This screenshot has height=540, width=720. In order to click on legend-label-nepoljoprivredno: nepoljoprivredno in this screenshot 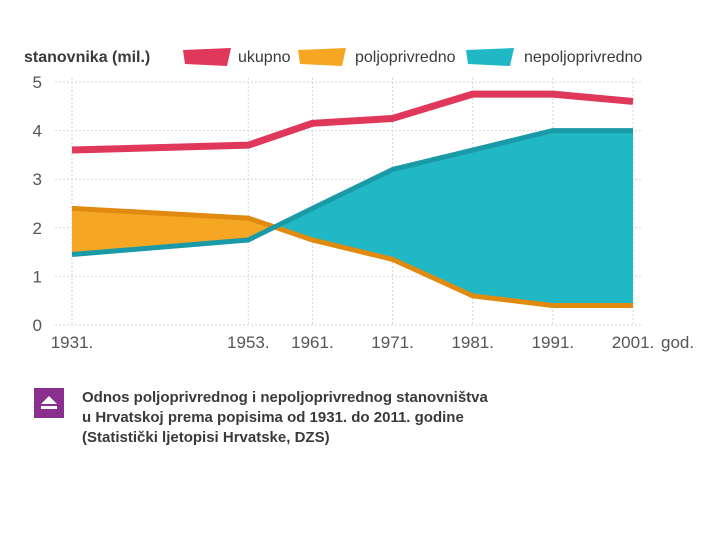, I will do `click(583, 57)`.